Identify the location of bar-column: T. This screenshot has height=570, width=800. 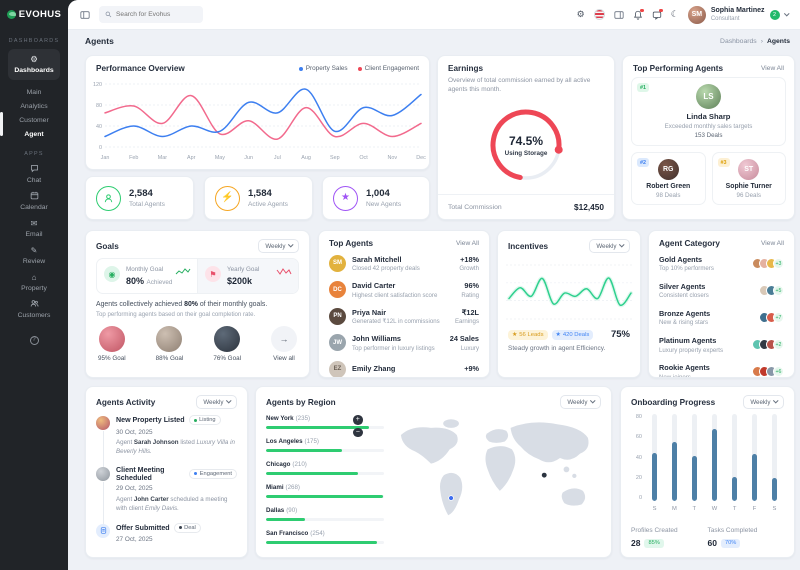
(694, 464).